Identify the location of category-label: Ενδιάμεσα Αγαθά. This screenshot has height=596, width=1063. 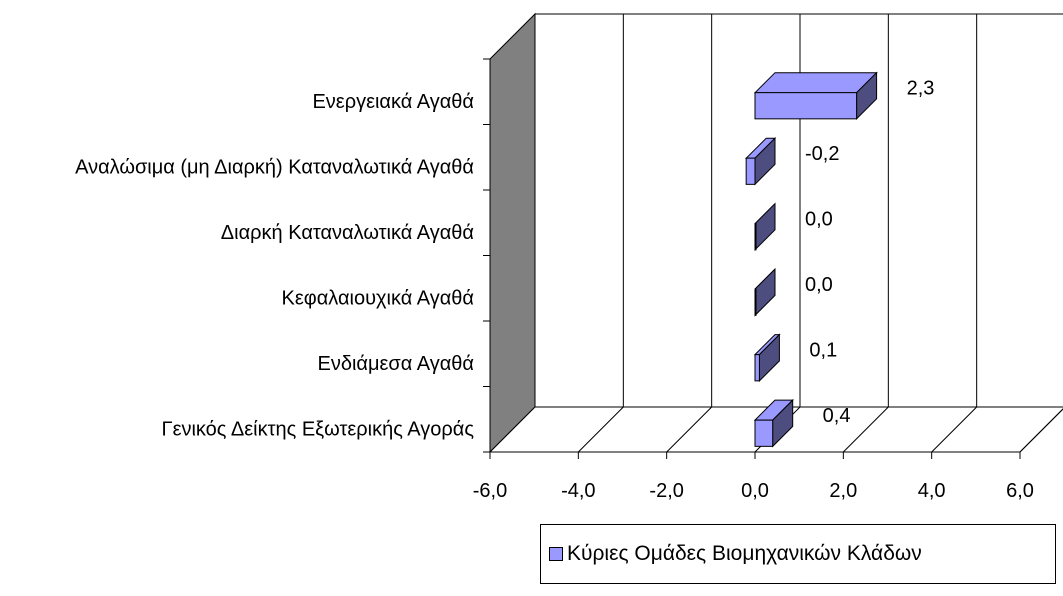
(395, 364).